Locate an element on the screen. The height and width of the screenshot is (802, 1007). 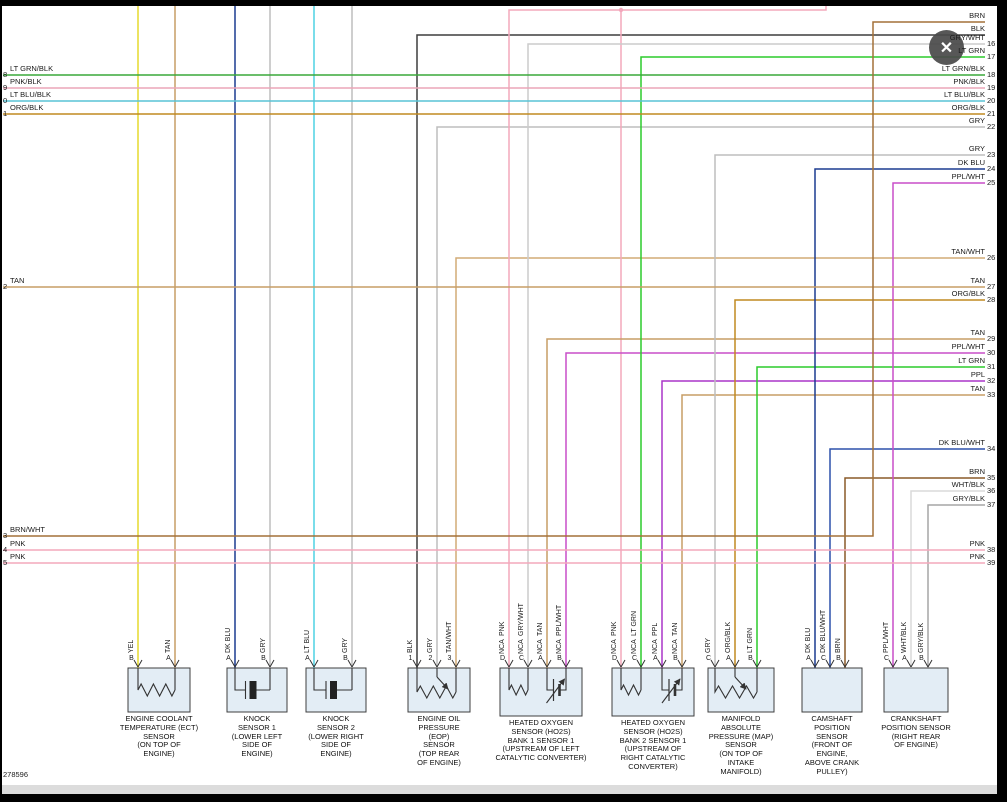
pin-connector-icon-cam-B is located at coordinates (845, 664).